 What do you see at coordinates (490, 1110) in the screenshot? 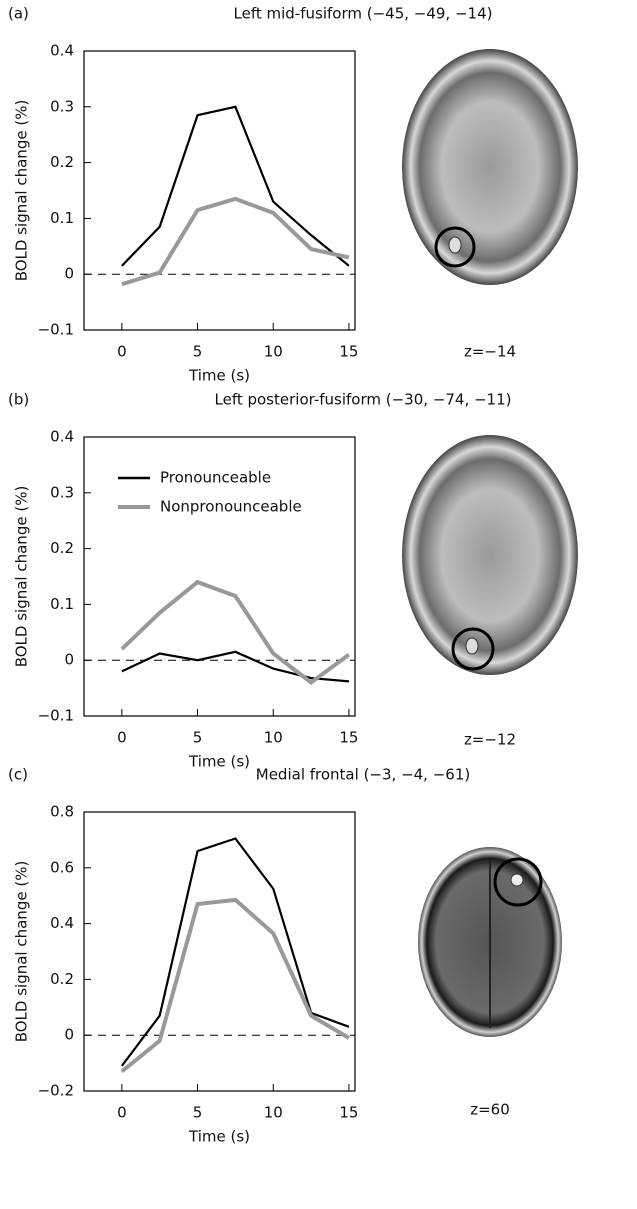
I see `image-caption: z=60` at bounding box center [490, 1110].